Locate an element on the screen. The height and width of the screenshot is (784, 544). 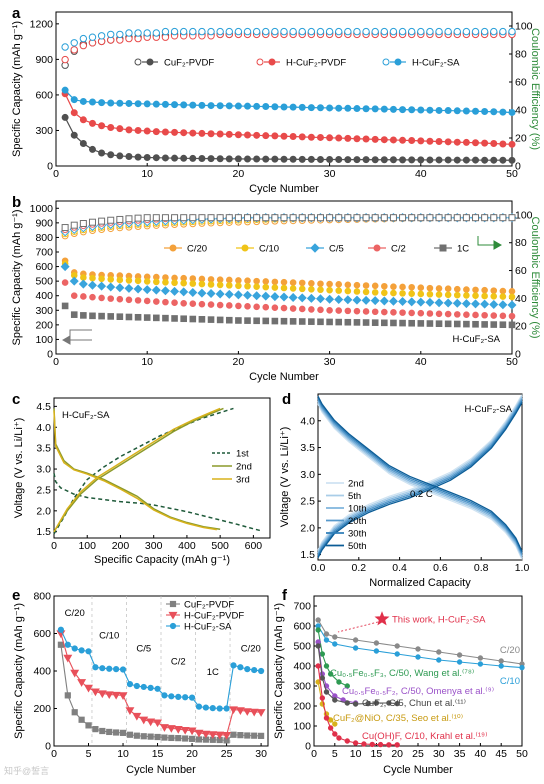
charge-curve-d is located at coordinates (420, 475).